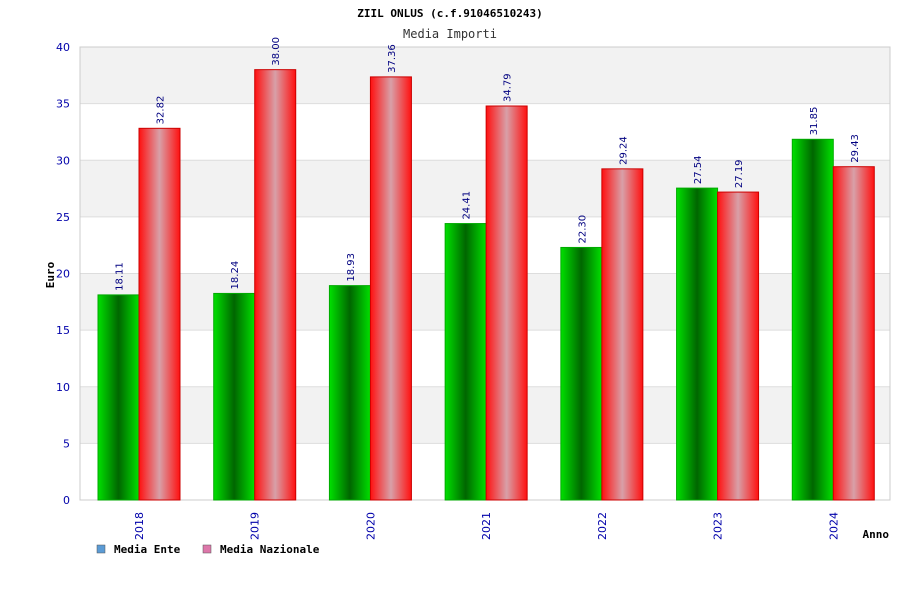 Image resolution: width=900 pixels, height=600 pixels. What do you see at coordinates (66, 500) in the screenshot?
I see `y-tick-label: 0` at bounding box center [66, 500].